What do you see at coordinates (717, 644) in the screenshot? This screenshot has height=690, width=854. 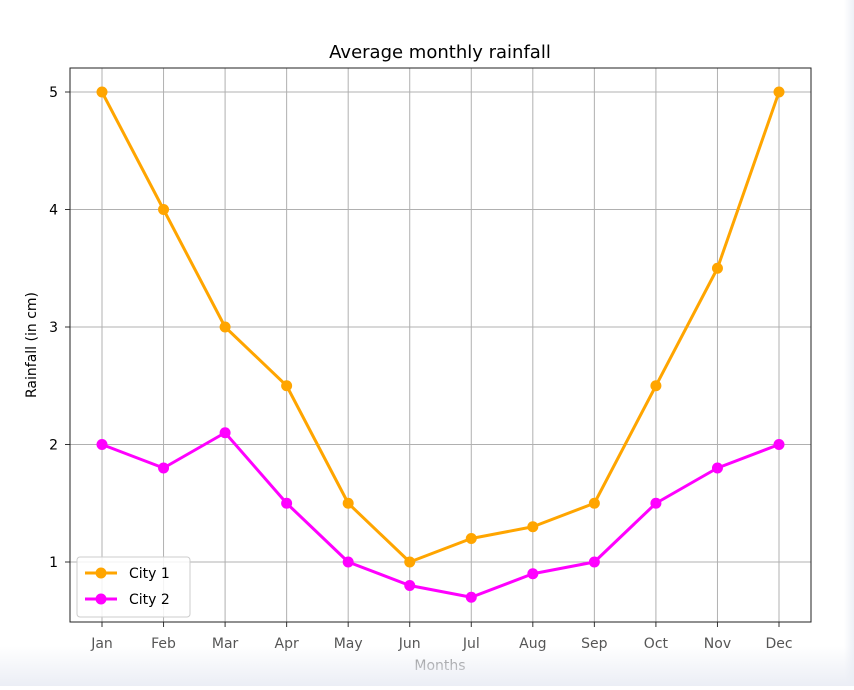 I see `x-tick-label: Nov` at bounding box center [717, 644].